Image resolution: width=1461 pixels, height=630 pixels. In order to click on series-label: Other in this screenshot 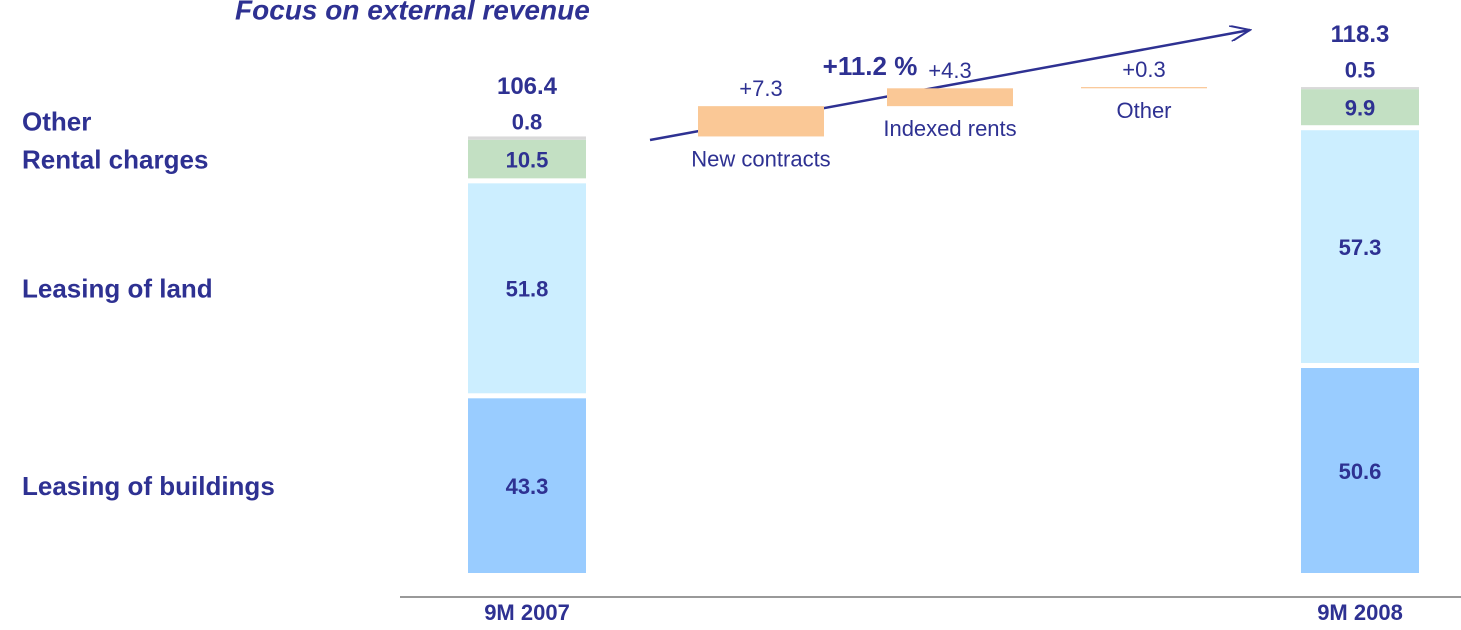, I will do `click(56, 121)`.